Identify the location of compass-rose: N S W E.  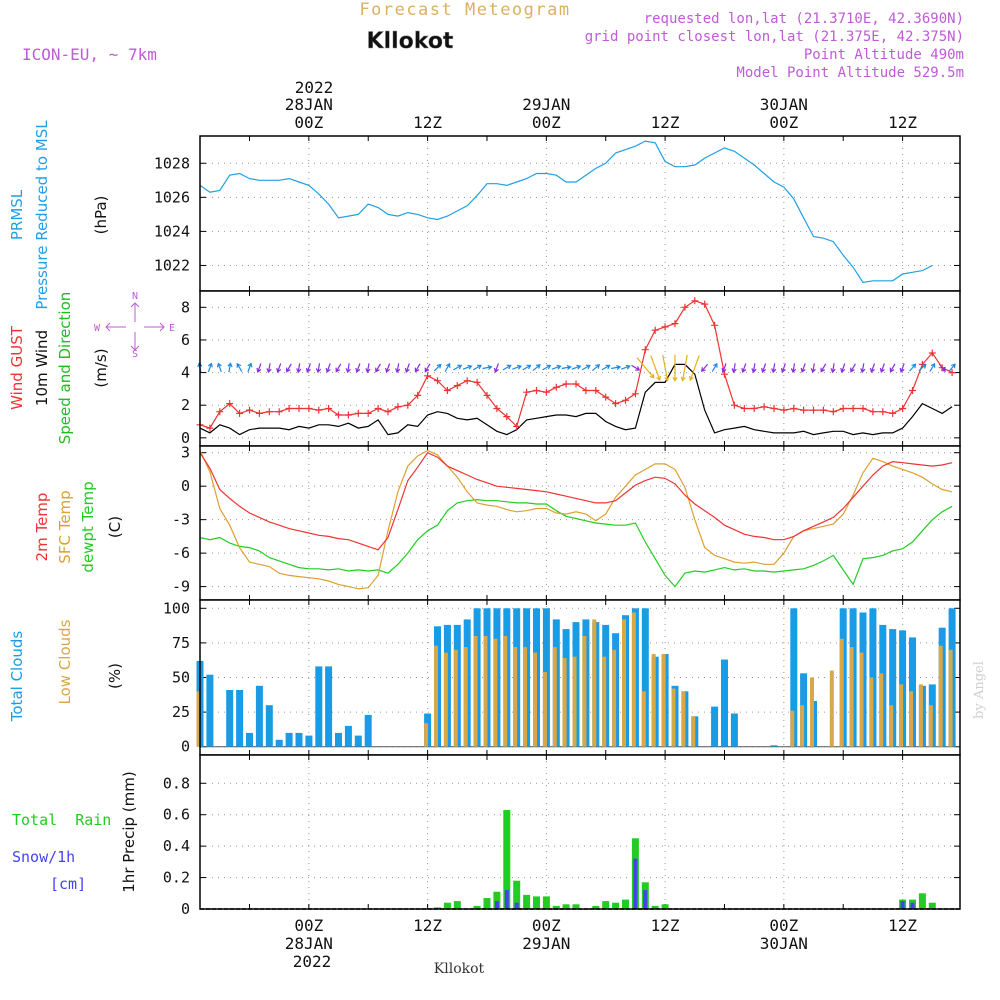
(134, 325).